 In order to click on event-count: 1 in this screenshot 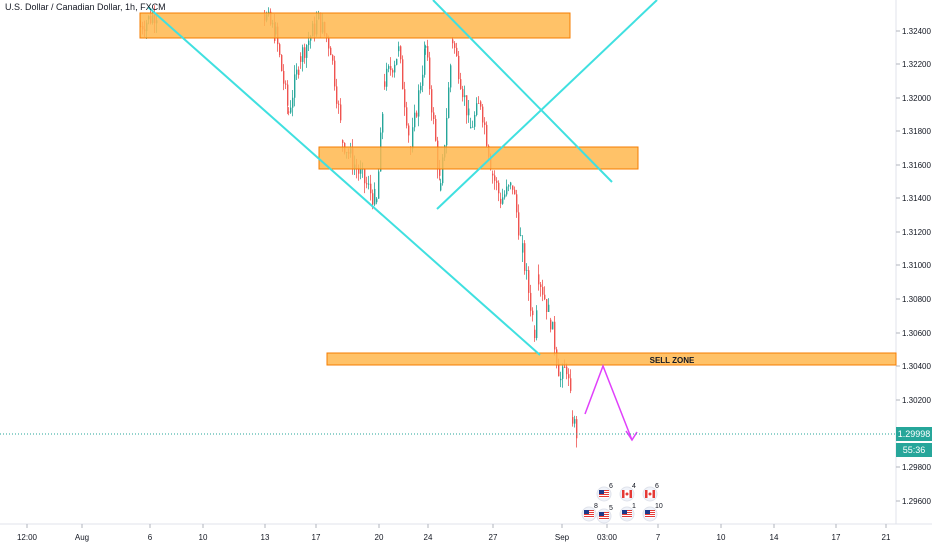, I will do `click(634, 506)`.